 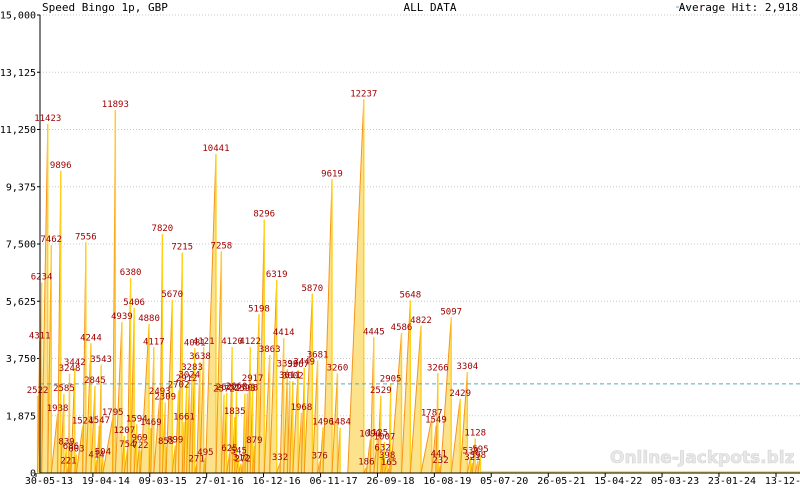 What do you see at coordinates (389, 463) in the screenshot?
I see `data-label: 165` at bounding box center [389, 463].